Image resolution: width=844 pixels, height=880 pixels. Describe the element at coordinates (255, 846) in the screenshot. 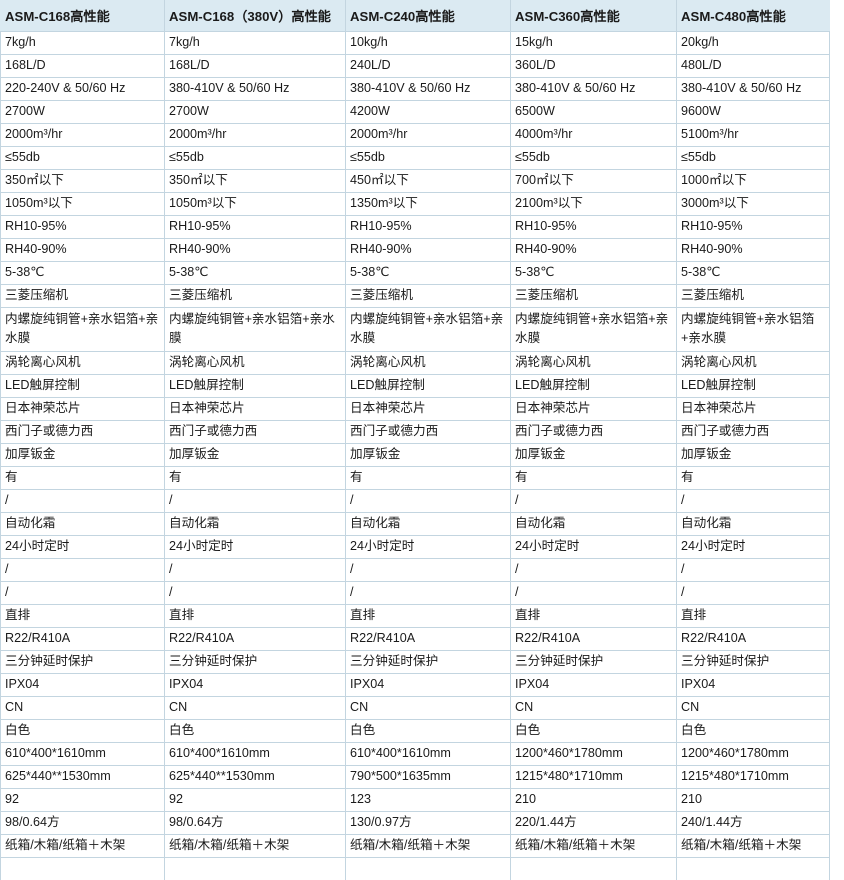

I see `table-cell: 纸箱/木箱/纸箱＋木架` at that location.